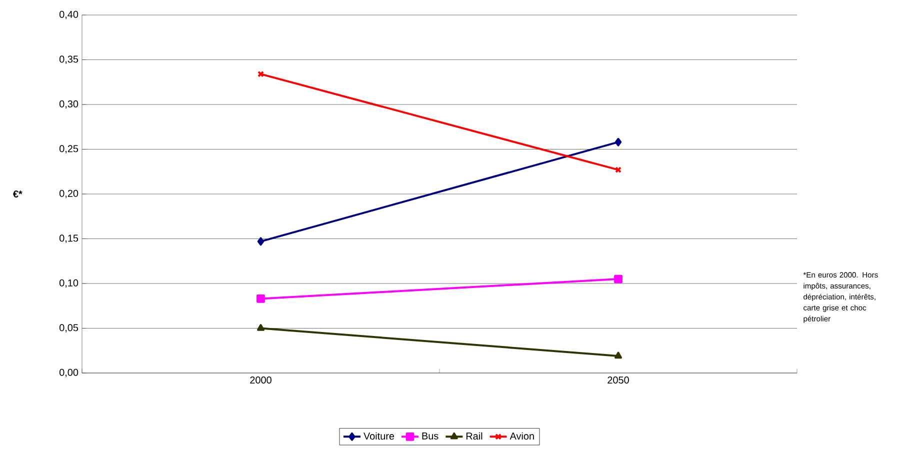  Describe the element at coordinates (522, 436) in the screenshot. I see `legend-label: Avion` at that location.